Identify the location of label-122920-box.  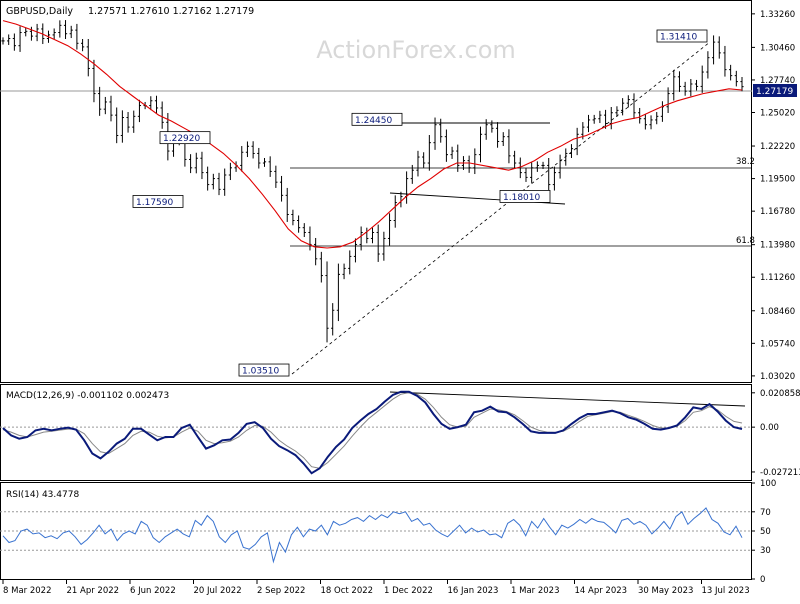
(185, 138).